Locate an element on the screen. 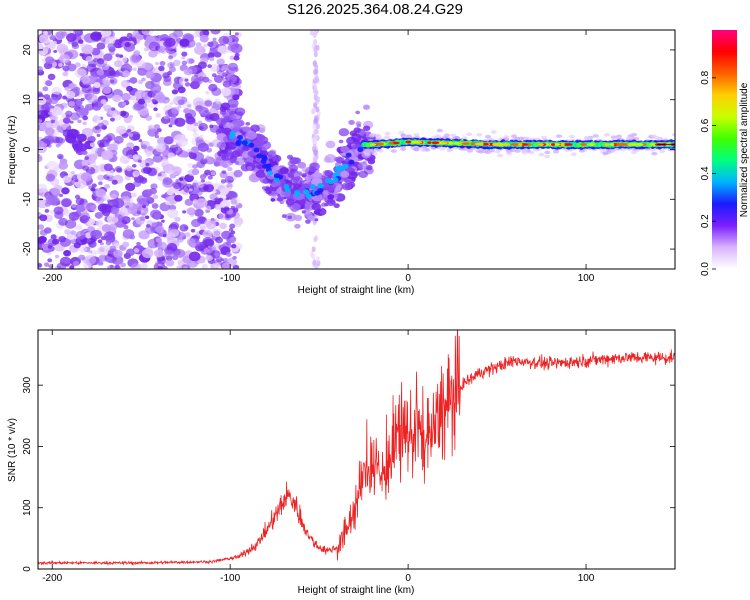 The height and width of the screenshot is (600, 750). x-tick-label: 0 is located at coordinates (408, 578).